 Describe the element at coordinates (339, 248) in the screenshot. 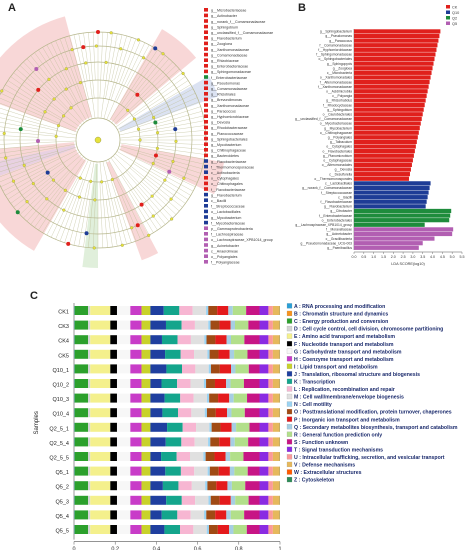

I see `lda-bar-label: g__Paenibacillus` at that location.